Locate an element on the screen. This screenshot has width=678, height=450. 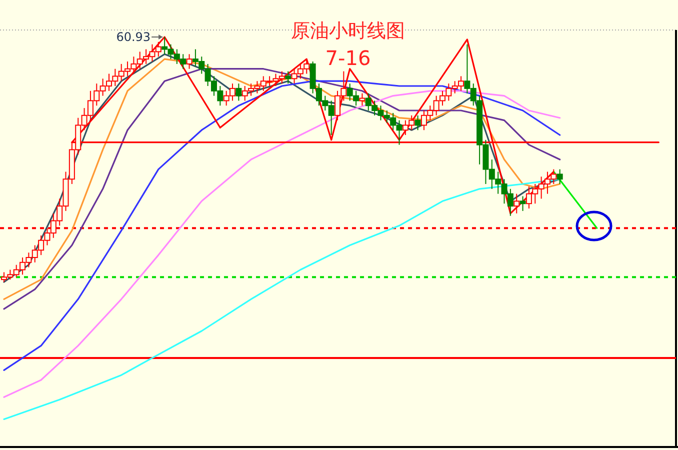
chart-title: 原油小时线图 is located at coordinates (348, 31).